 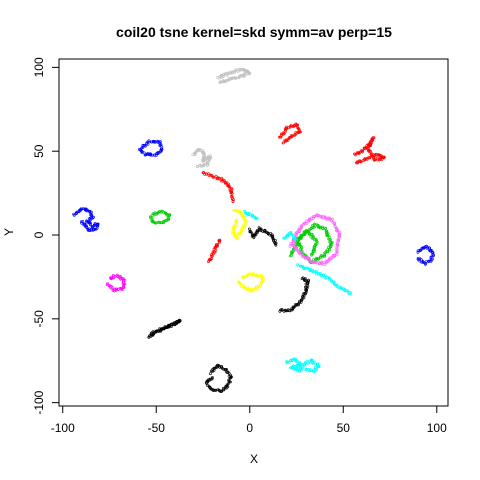 What do you see at coordinates (39, 234) in the screenshot?
I see `y-tick-label: 0` at bounding box center [39, 234].